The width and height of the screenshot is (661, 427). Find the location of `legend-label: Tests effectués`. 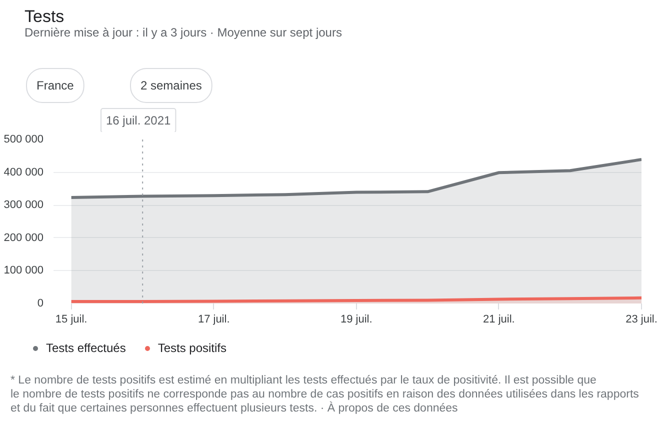

legend-label: Tests effectués is located at coordinates (86, 348).